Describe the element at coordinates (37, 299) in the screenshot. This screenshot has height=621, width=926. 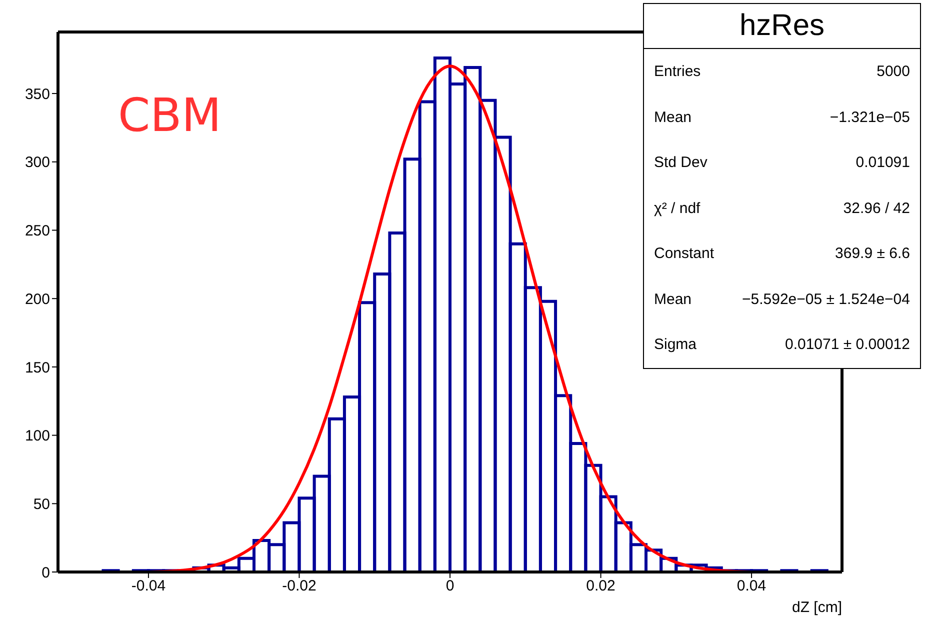
I see `y-tick-label: 200` at that location.